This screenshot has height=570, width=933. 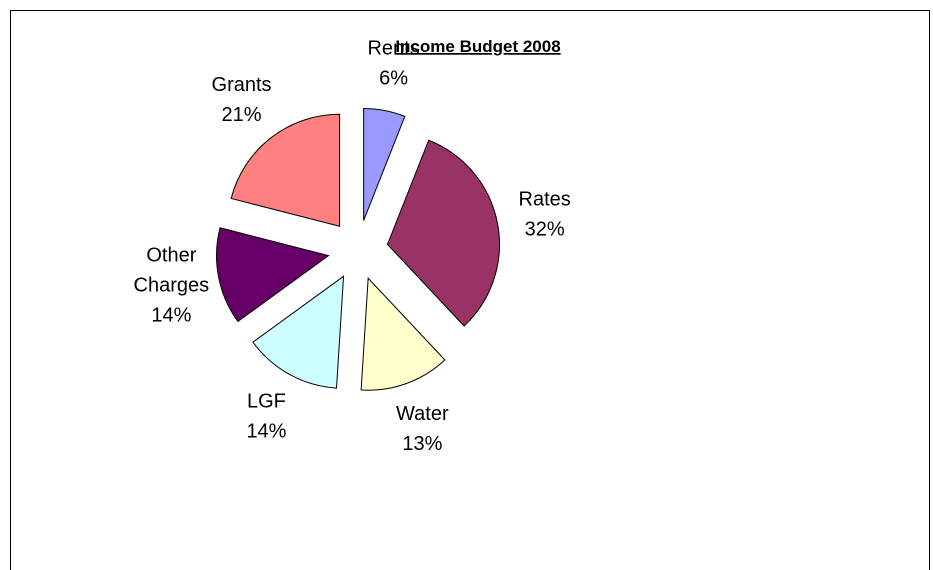 I want to click on pie-slice-other-charges, so click(x=273, y=275).